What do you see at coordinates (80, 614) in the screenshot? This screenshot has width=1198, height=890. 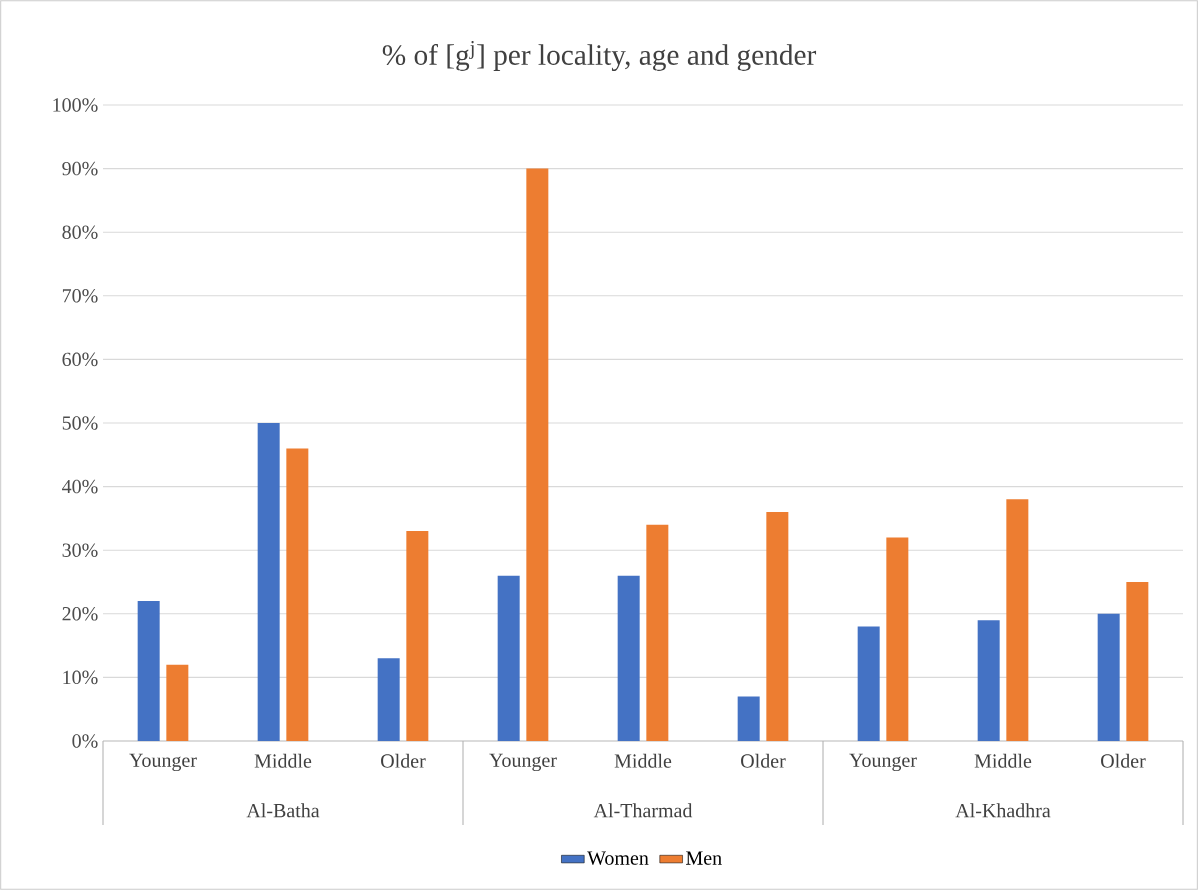 I see `y-tick-label: 20%` at bounding box center [80, 614].